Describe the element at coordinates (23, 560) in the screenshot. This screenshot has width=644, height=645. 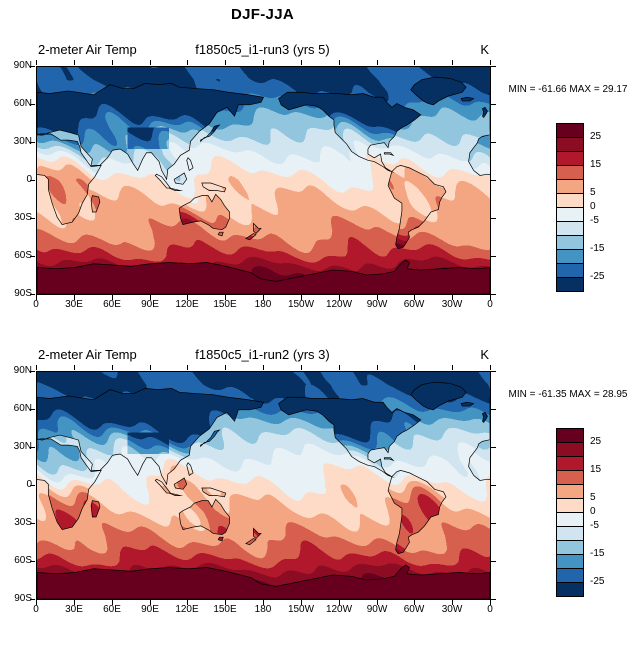
I see `lat-tick-label: 60S` at that location.